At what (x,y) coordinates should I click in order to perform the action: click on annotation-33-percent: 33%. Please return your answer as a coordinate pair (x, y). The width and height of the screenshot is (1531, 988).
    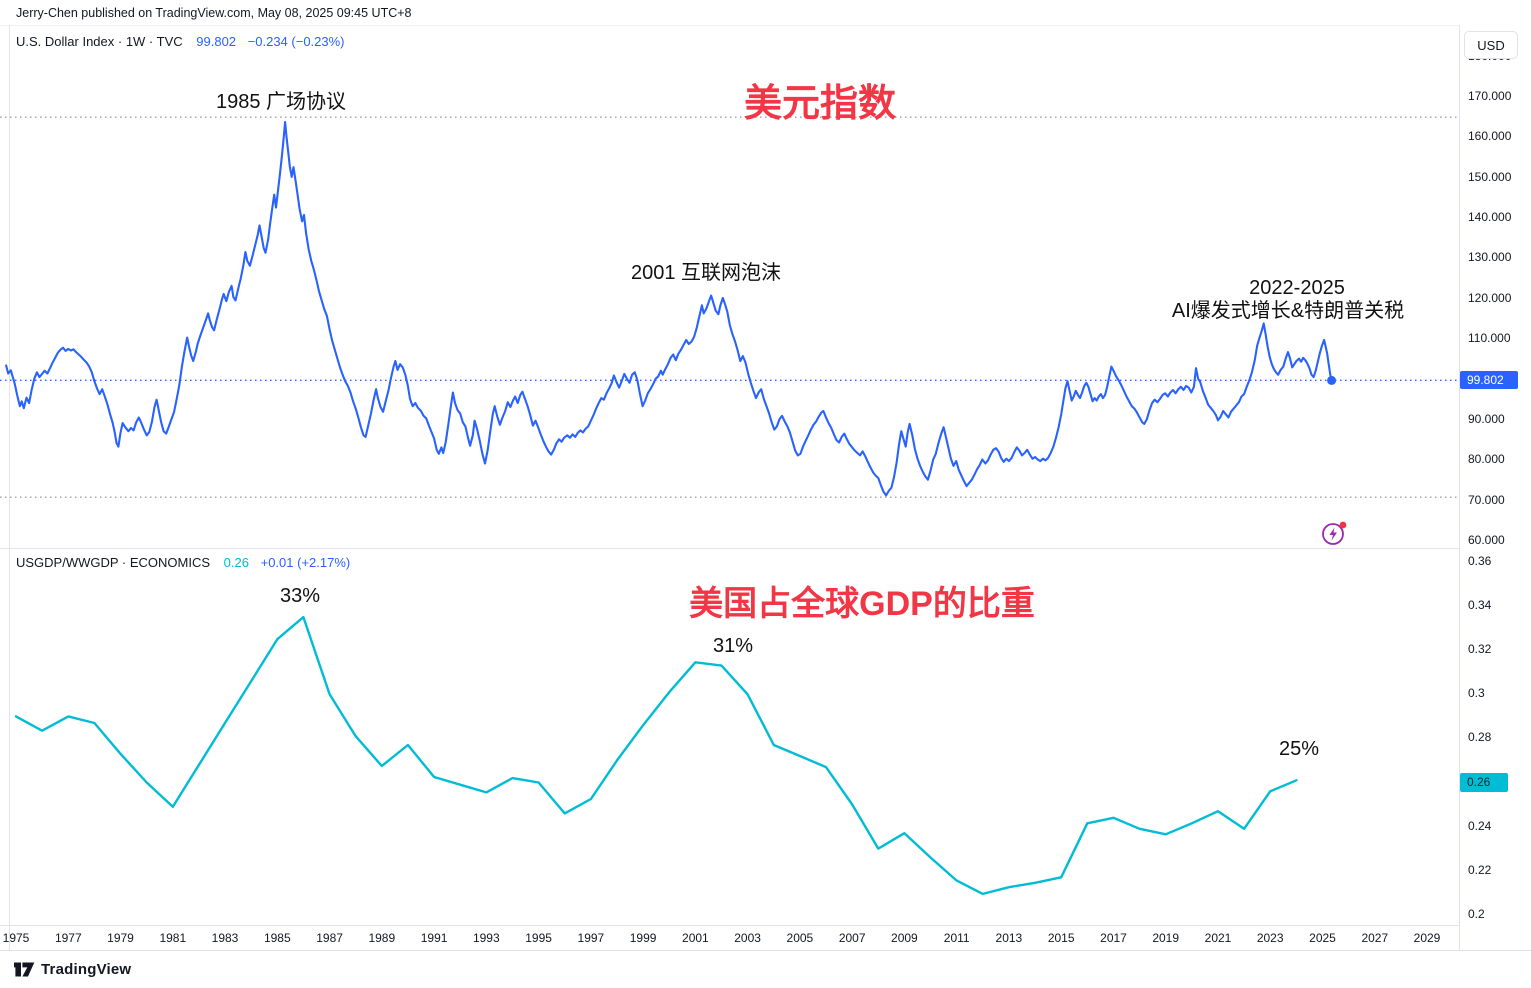
    Looking at the image, I should click on (300, 596).